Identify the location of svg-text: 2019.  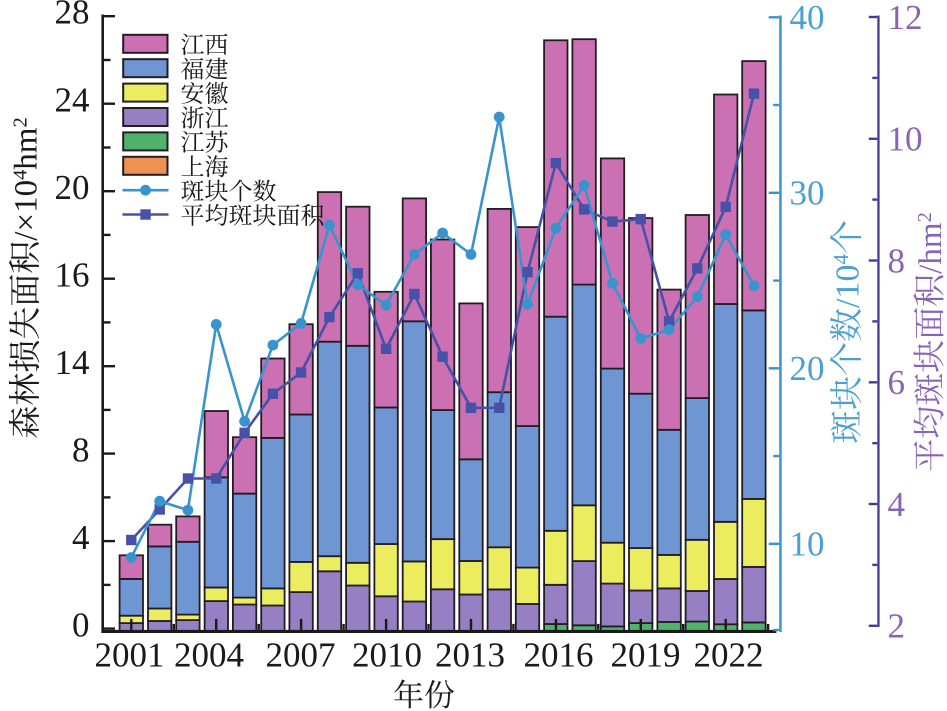
(646, 655).